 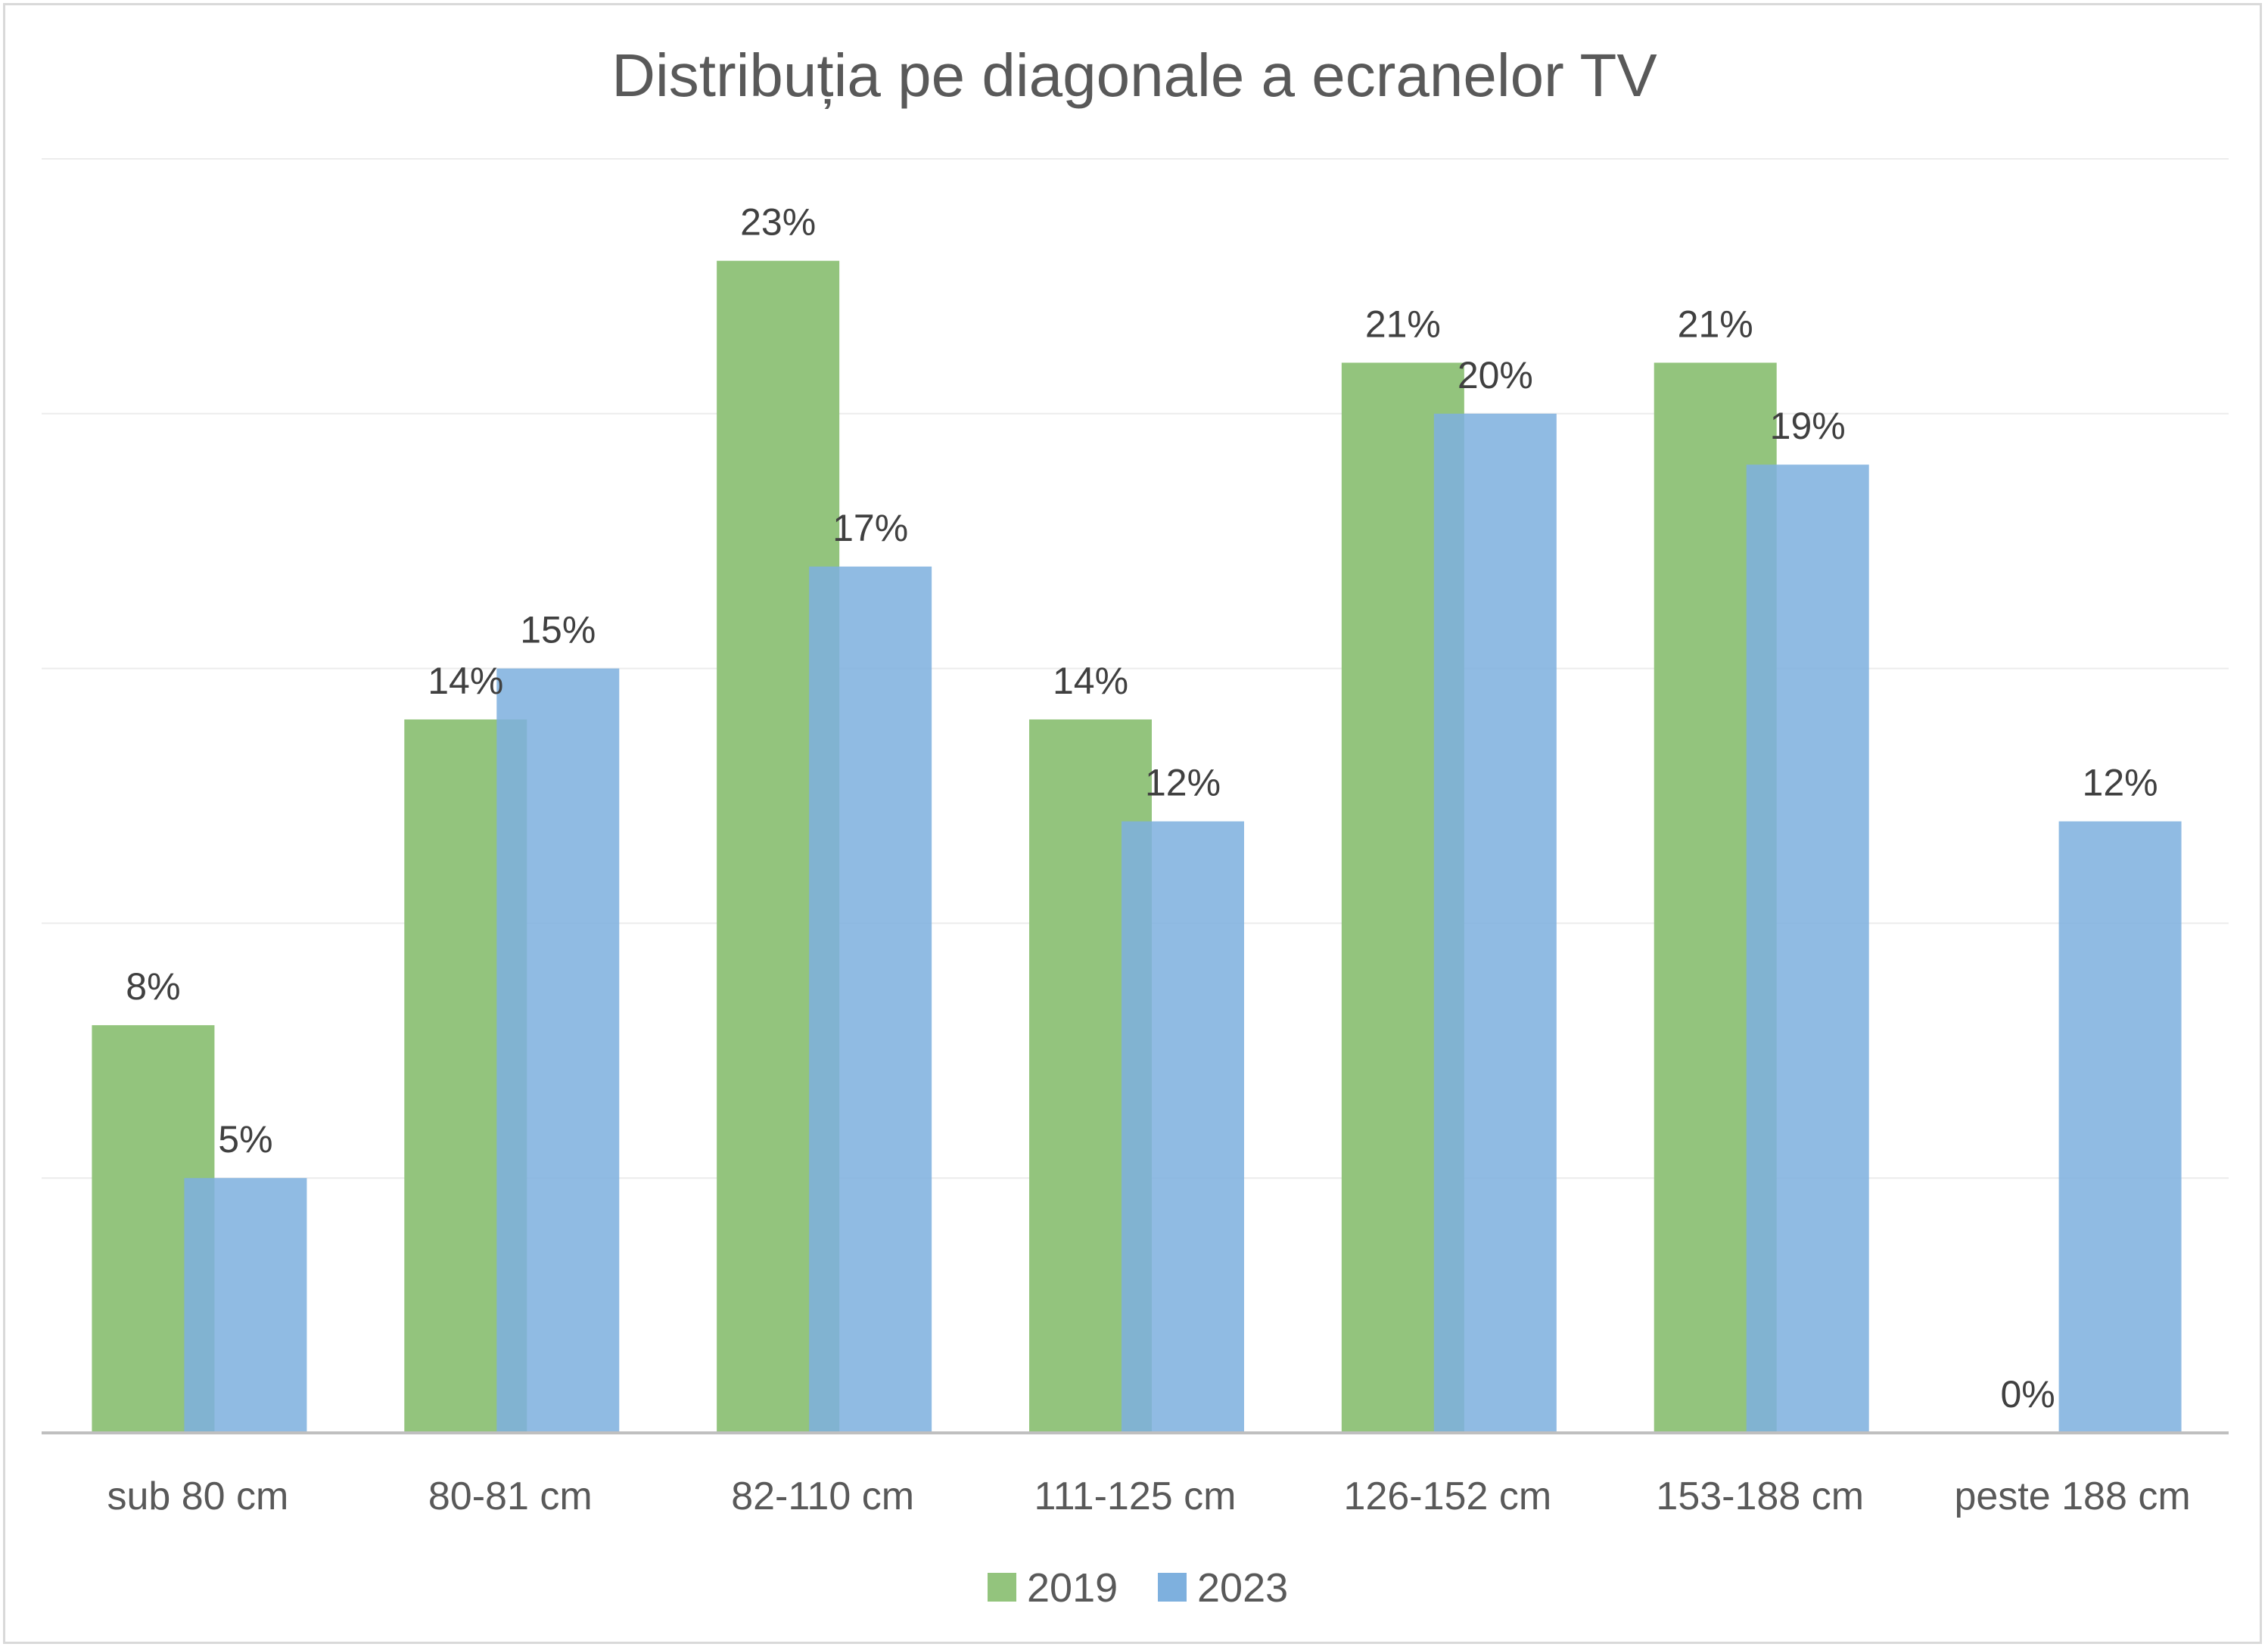 I want to click on x-tick-label: 82-110 cm, so click(x=822, y=1496).